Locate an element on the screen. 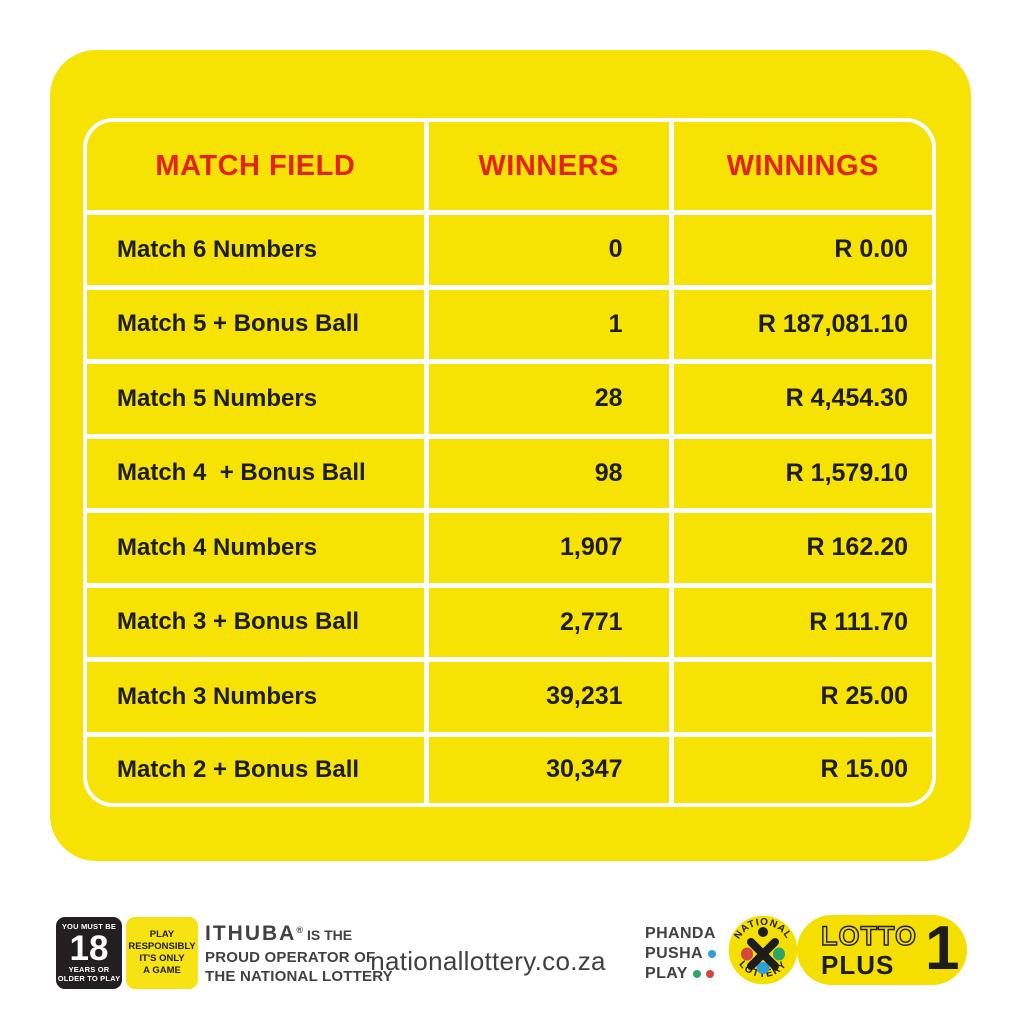 This screenshot has height=1024, width=1024. table-row-winnings: R 0.00 is located at coordinates (802, 250).